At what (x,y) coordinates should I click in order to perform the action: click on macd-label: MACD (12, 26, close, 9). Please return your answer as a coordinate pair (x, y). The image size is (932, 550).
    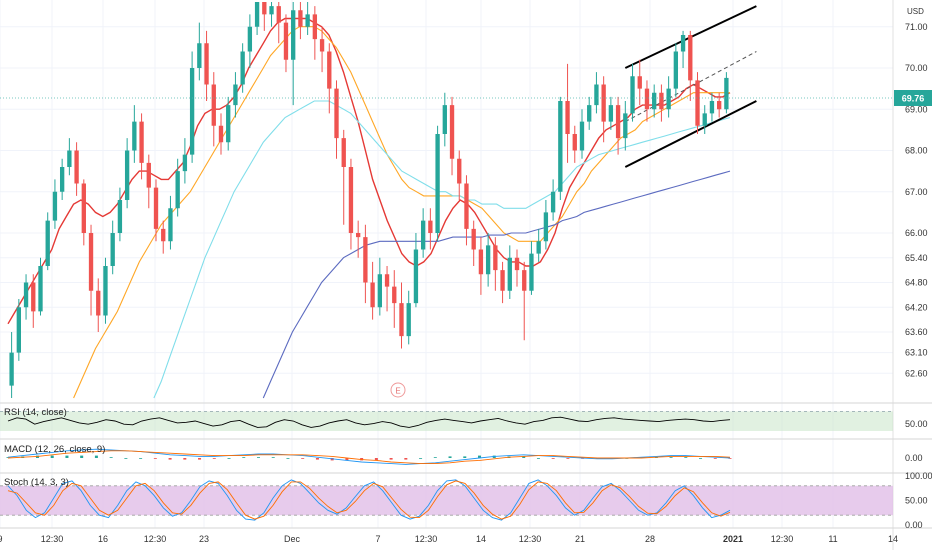
    Looking at the image, I should click on (54, 449).